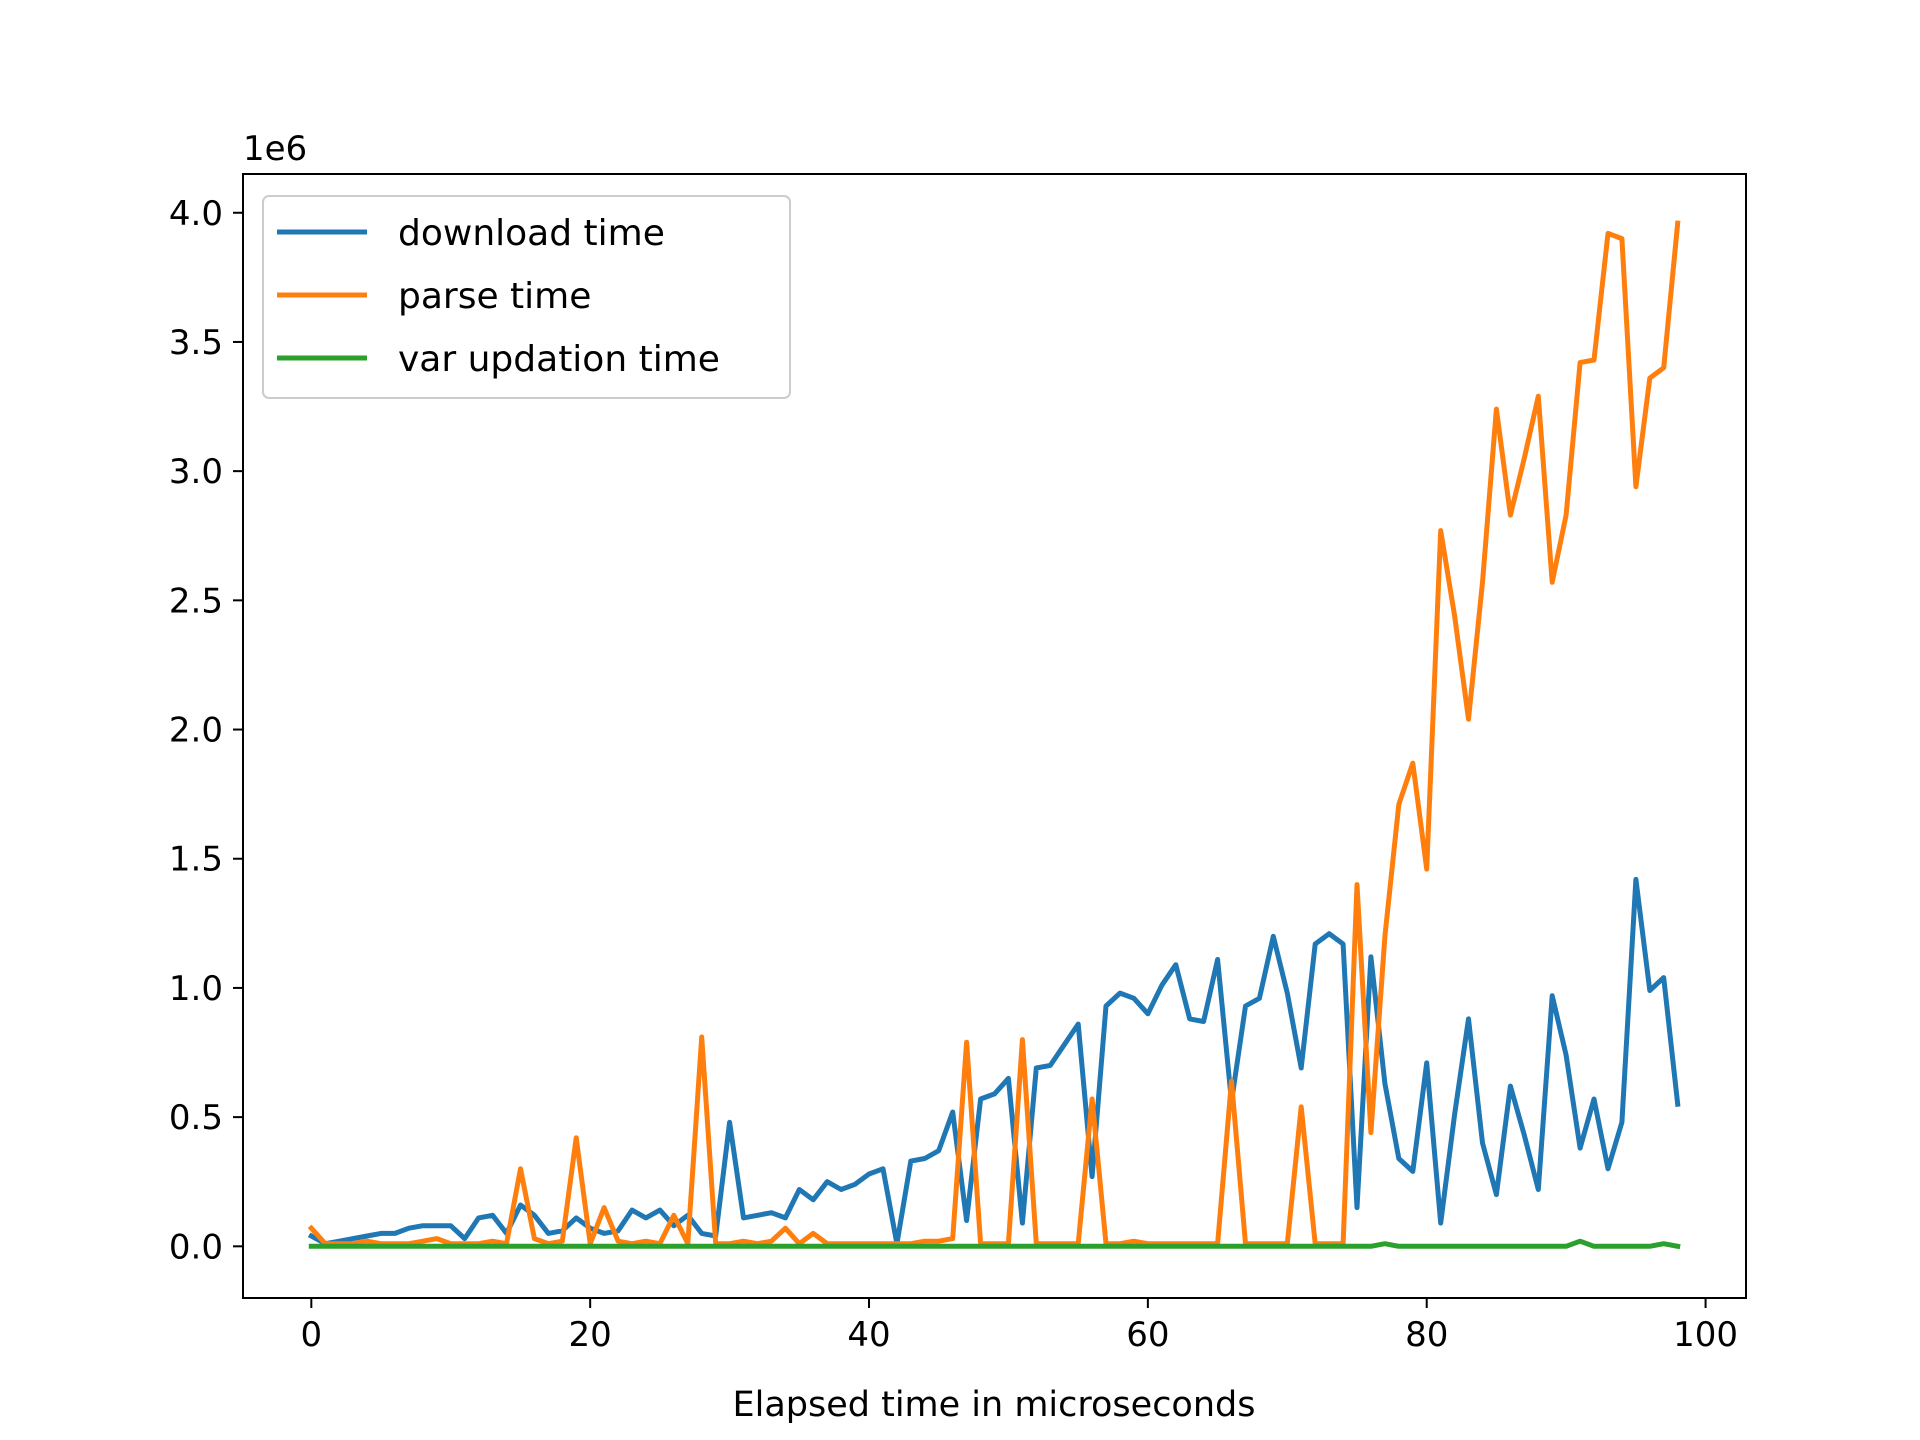  I want to click on x-tick-label: 80, so click(1426, 1335).